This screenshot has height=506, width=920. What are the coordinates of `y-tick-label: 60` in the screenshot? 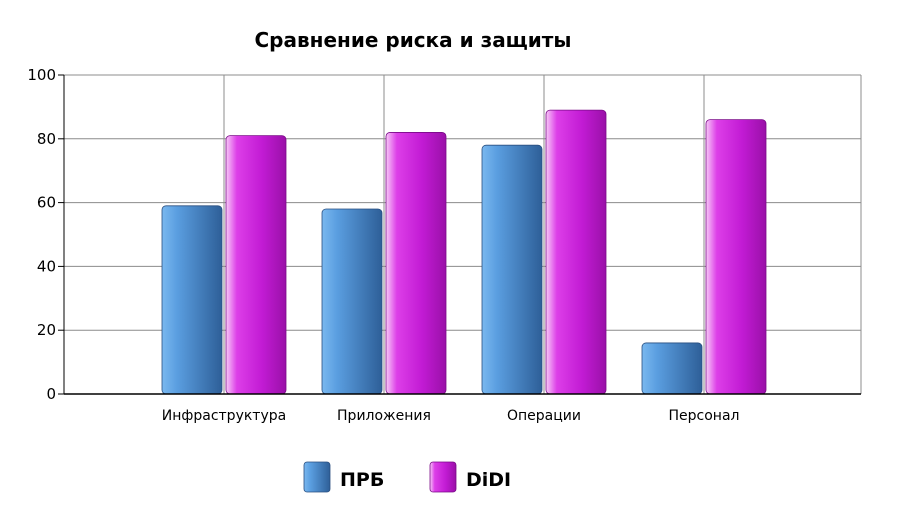 It's located at (46, 203).